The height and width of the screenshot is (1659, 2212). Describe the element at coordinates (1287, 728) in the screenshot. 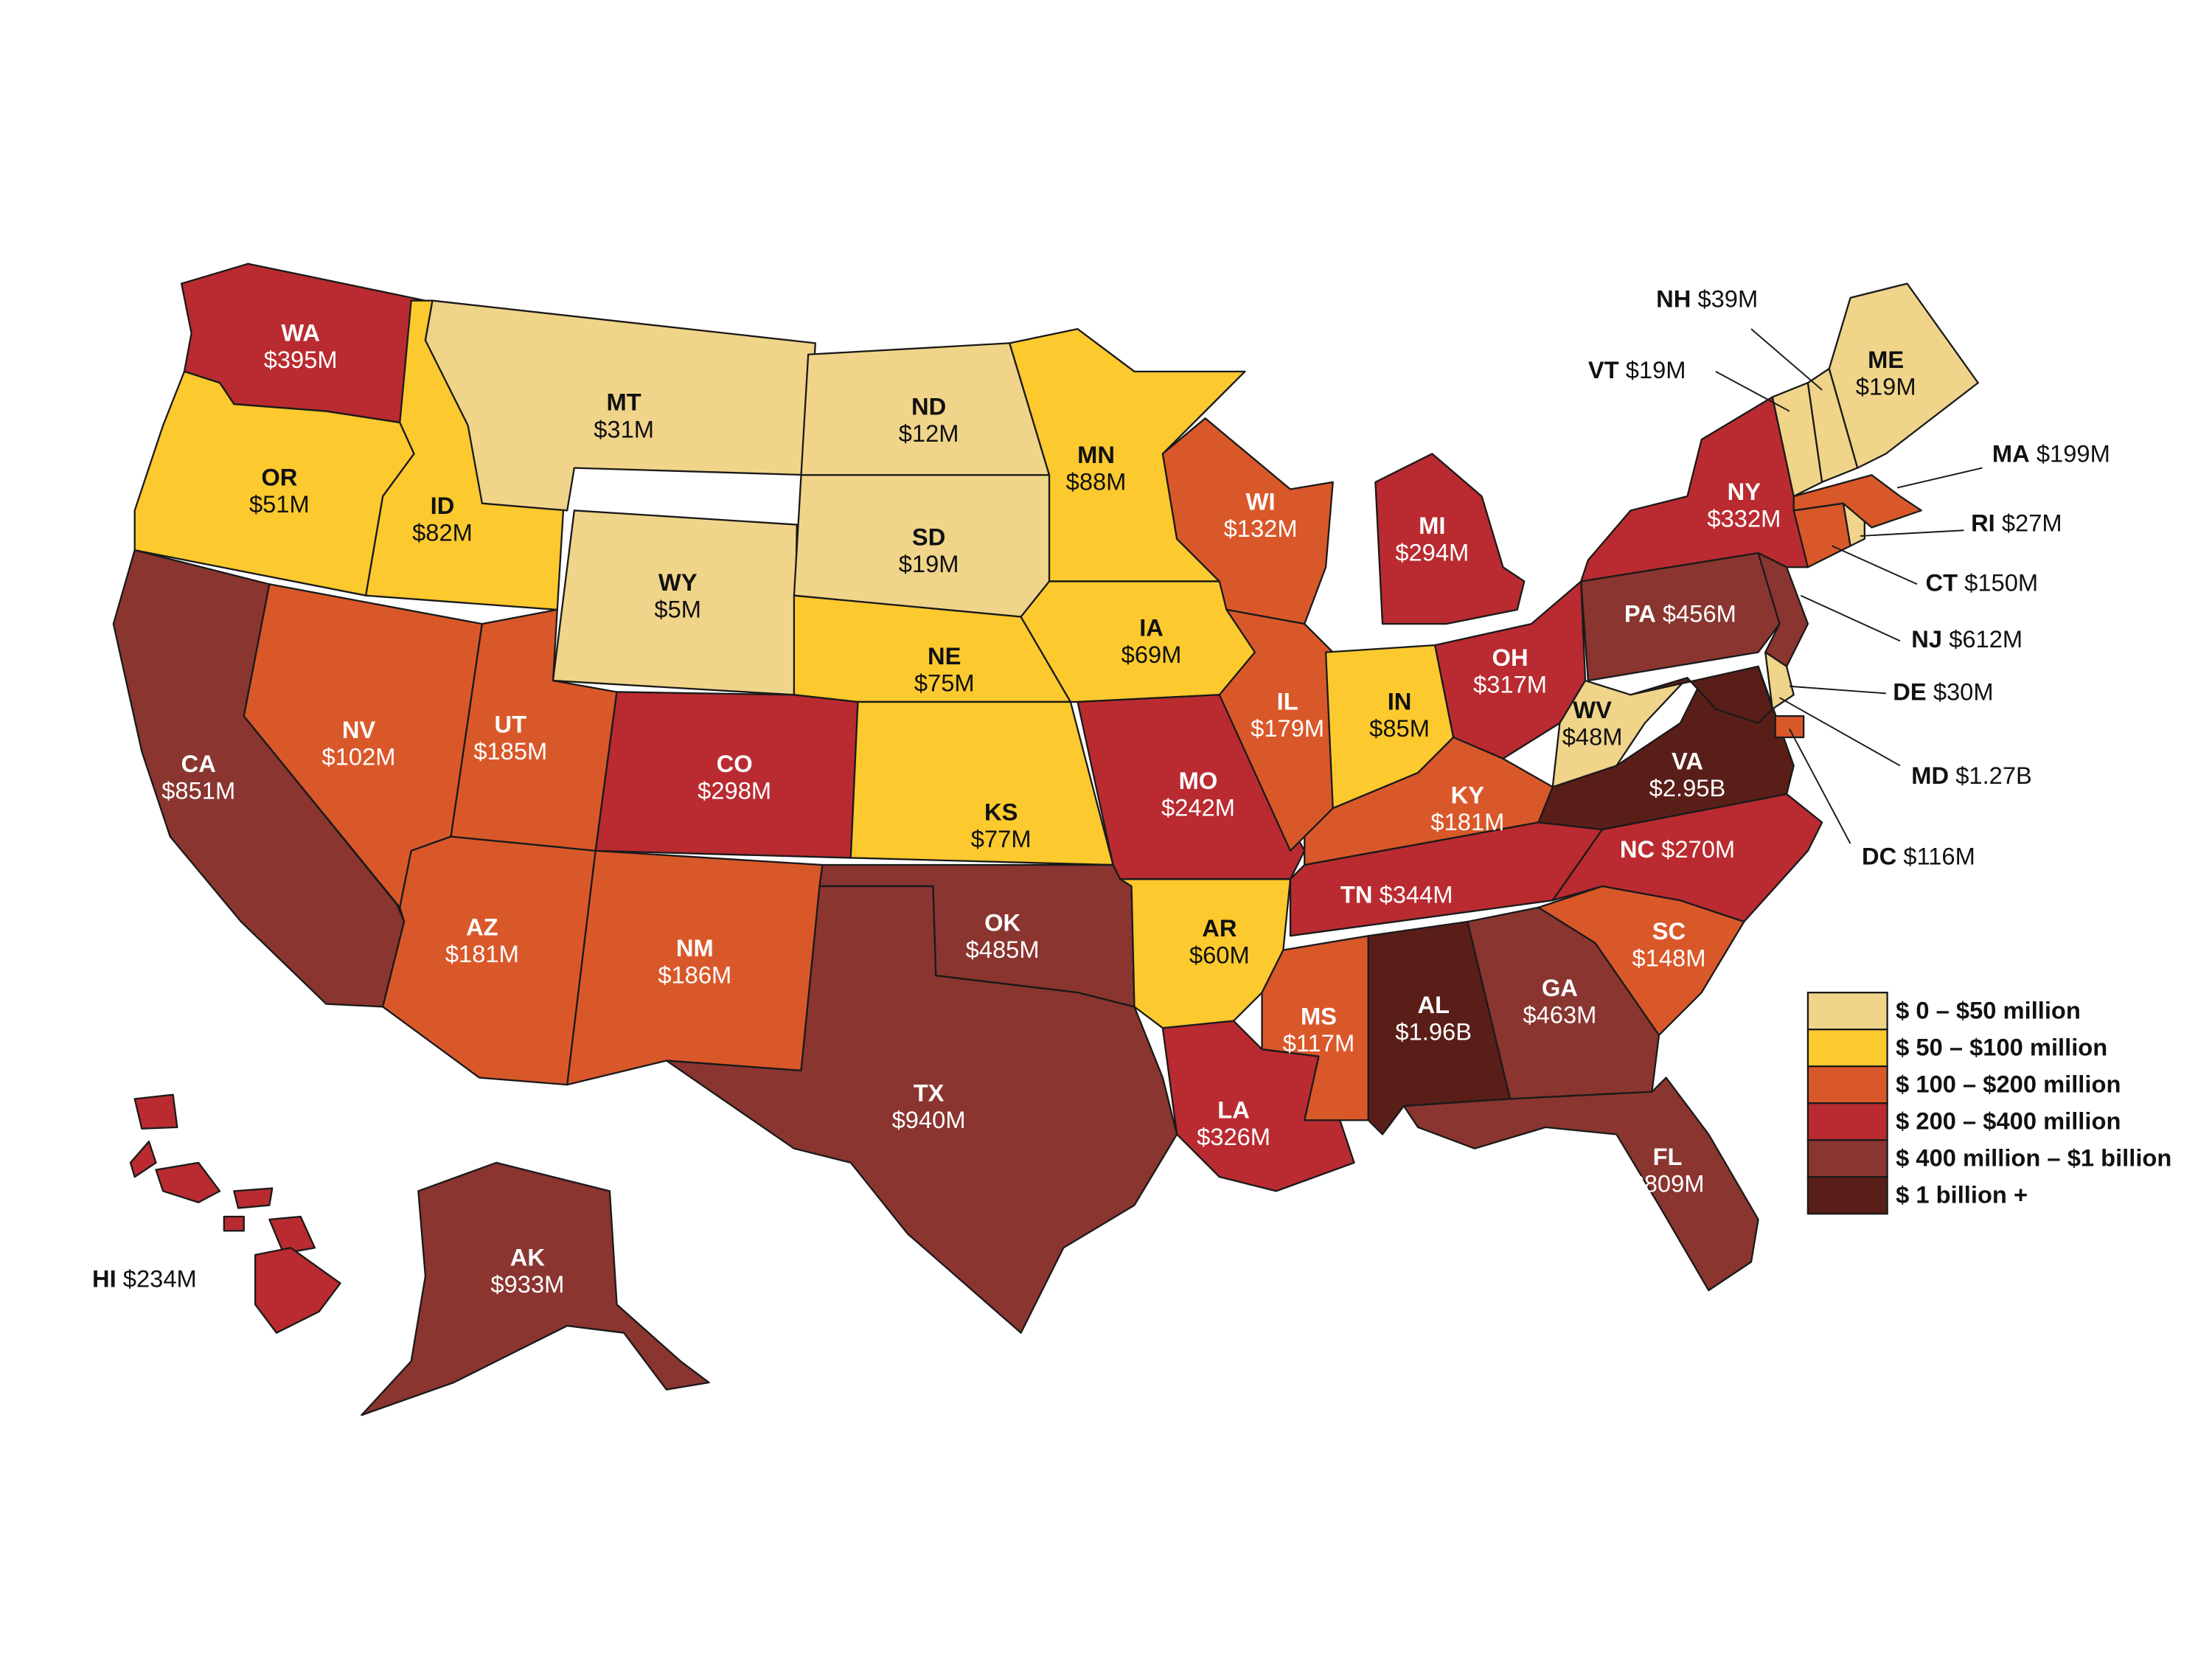

I see `state-amount: $179M` at that location.